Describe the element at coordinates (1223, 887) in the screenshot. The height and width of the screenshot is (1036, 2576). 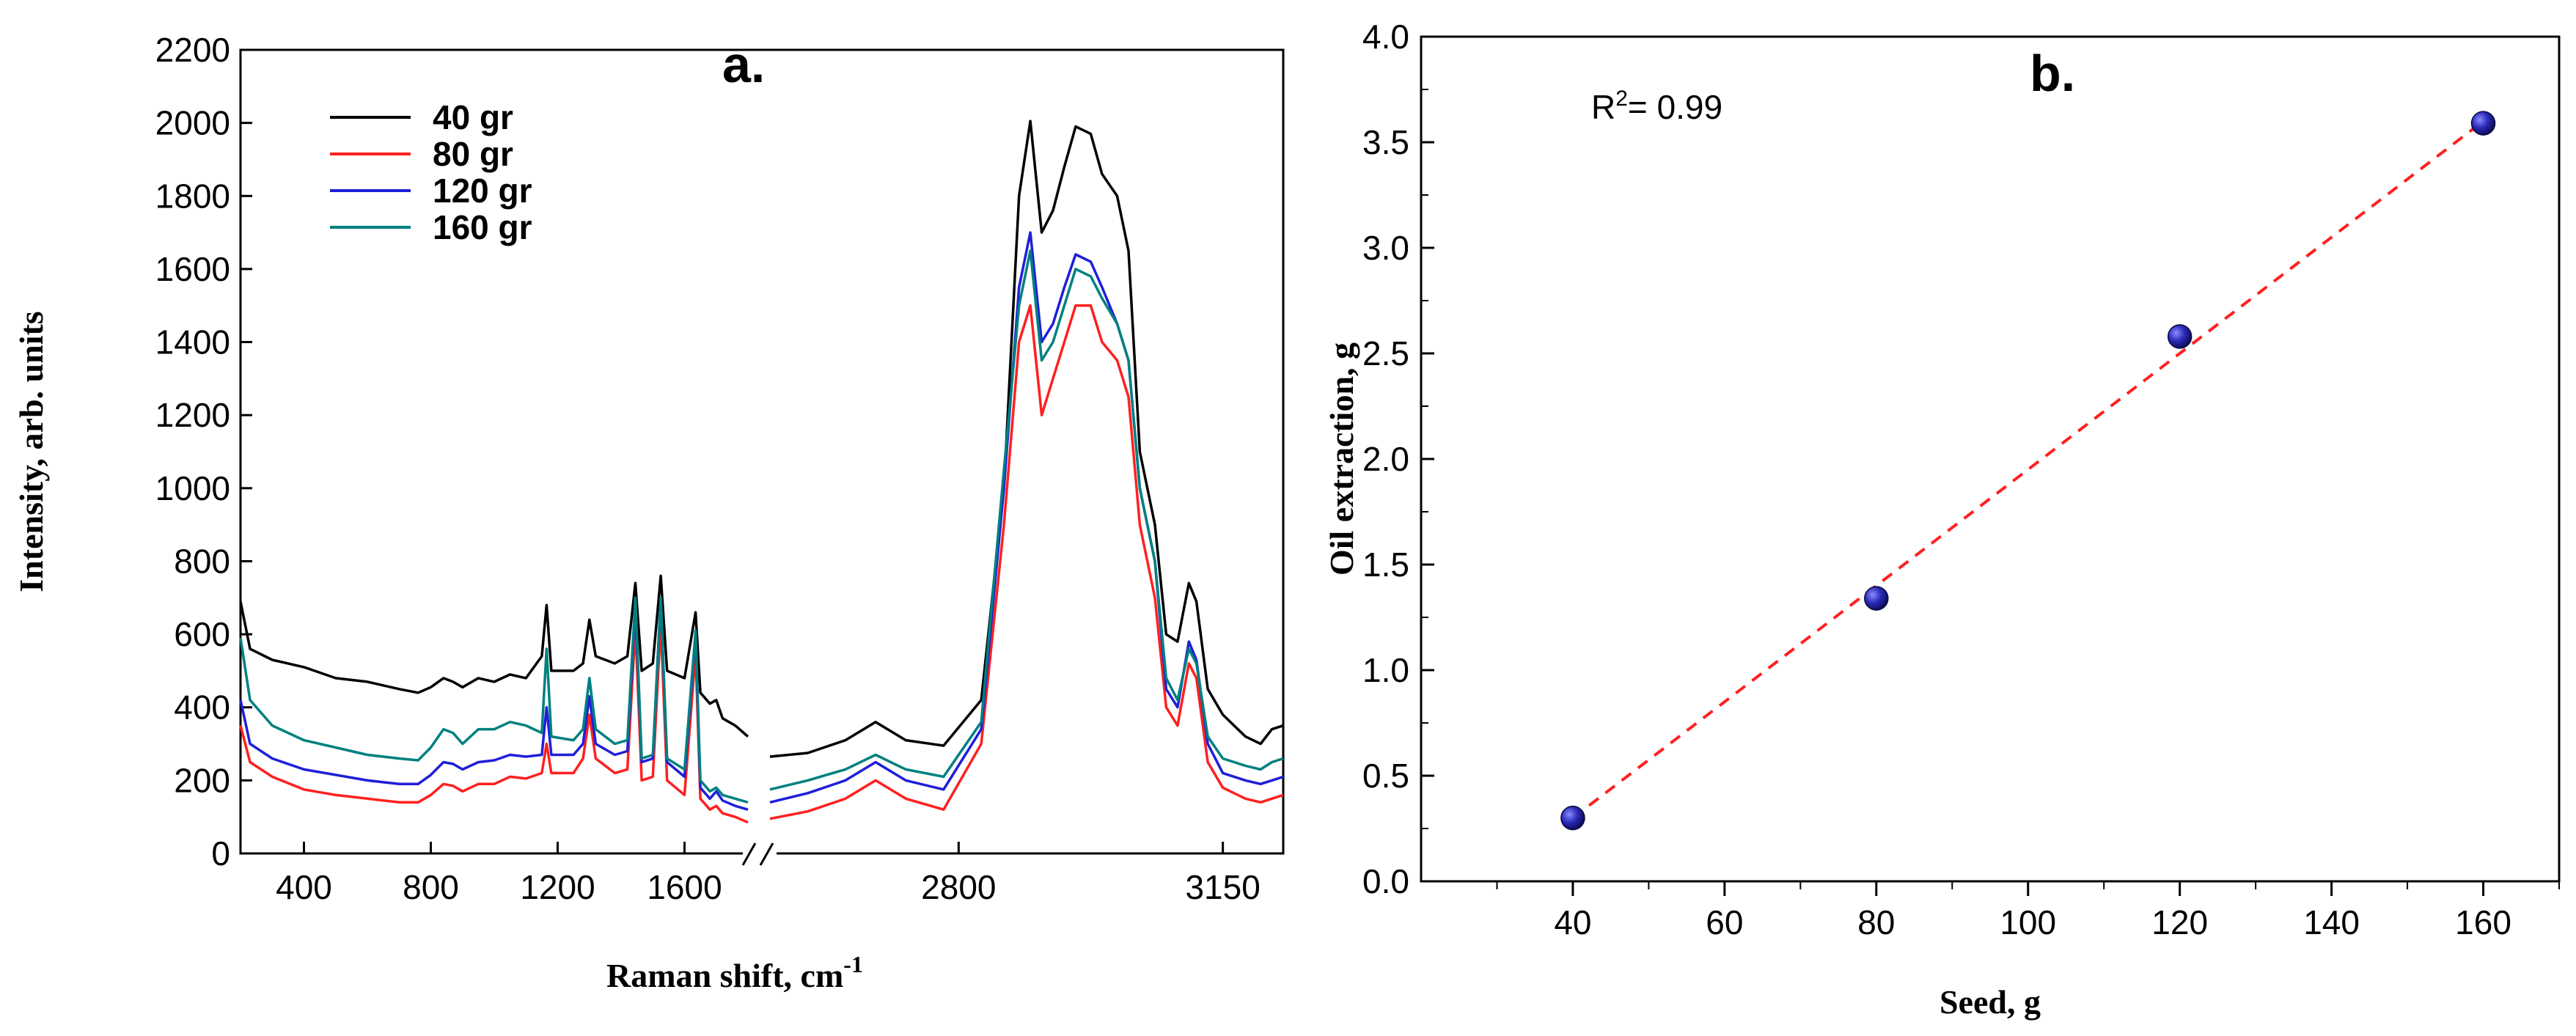
I see `panel-a-x-tick-label: 3150` at that location.